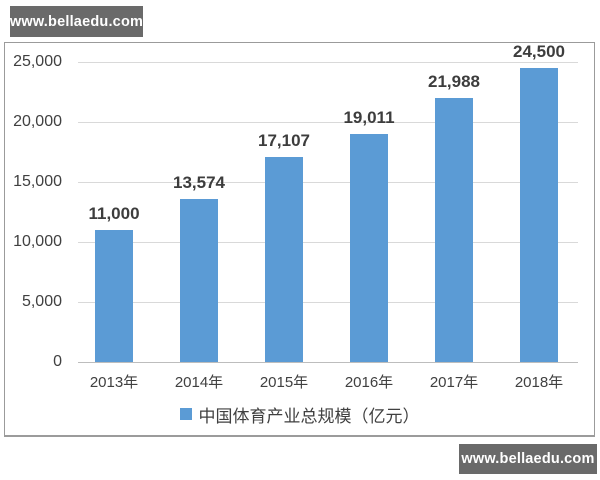 The height and width of the screenshot is (480, 600). What do you see at coordinates (76, 21) in the screenshot?
I see `watermark-top-left: www.bellaedu.com` at bounding box center [76, 21].